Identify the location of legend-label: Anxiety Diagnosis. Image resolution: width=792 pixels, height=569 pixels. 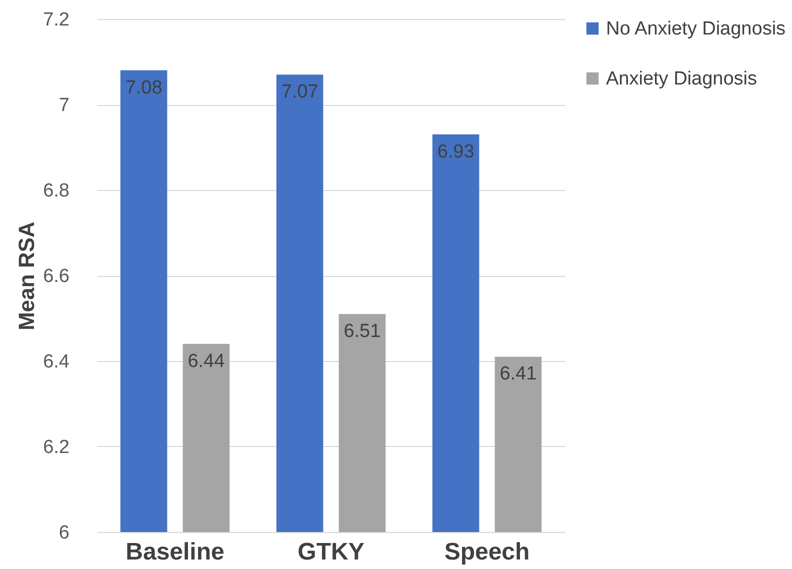
(682, 79).